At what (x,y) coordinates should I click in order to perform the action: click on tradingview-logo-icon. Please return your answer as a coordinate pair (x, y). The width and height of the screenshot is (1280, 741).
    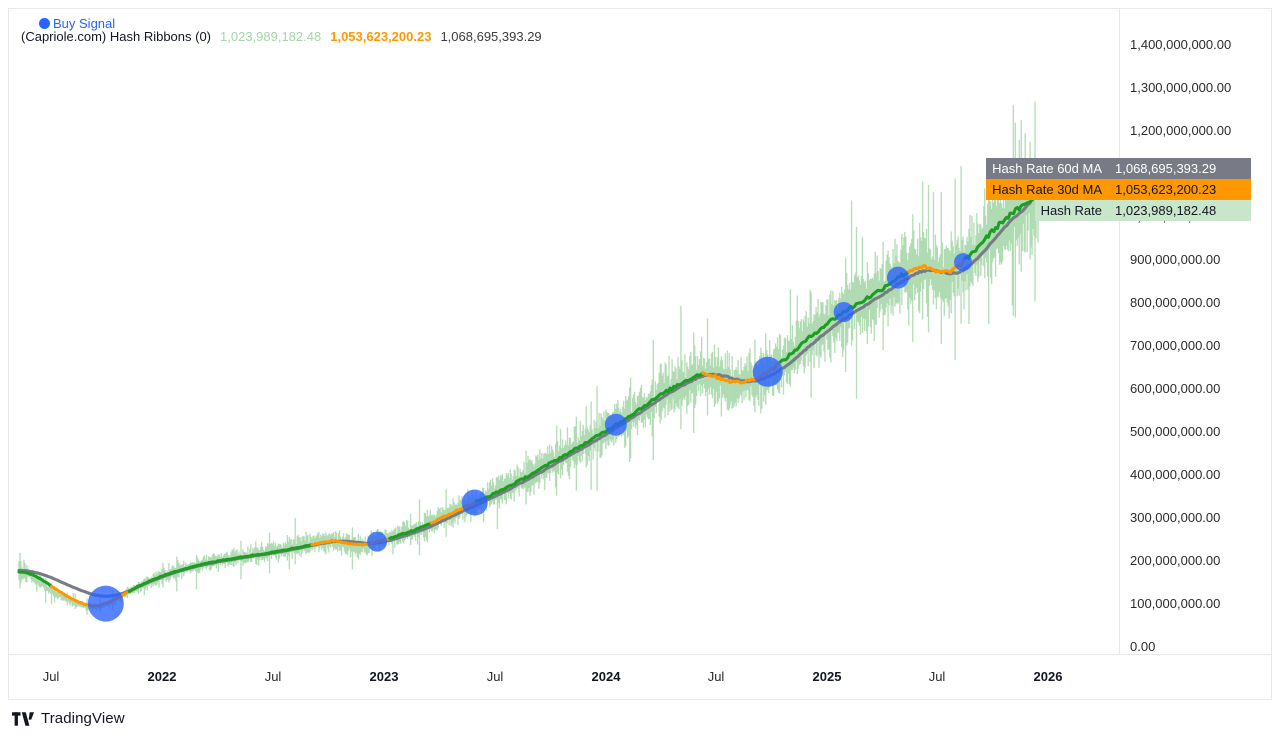
    Looking at the image, I should click on (23, 718).